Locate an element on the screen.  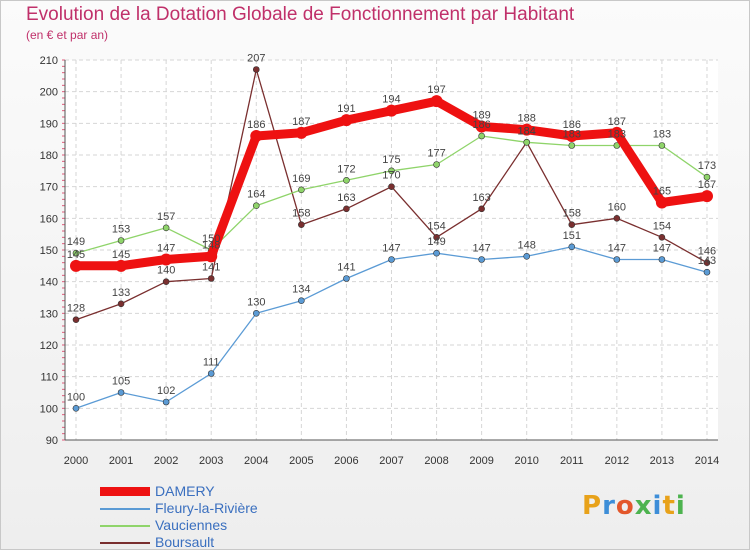
data-label-boursault: 140 is located at coordinates (166, 271).